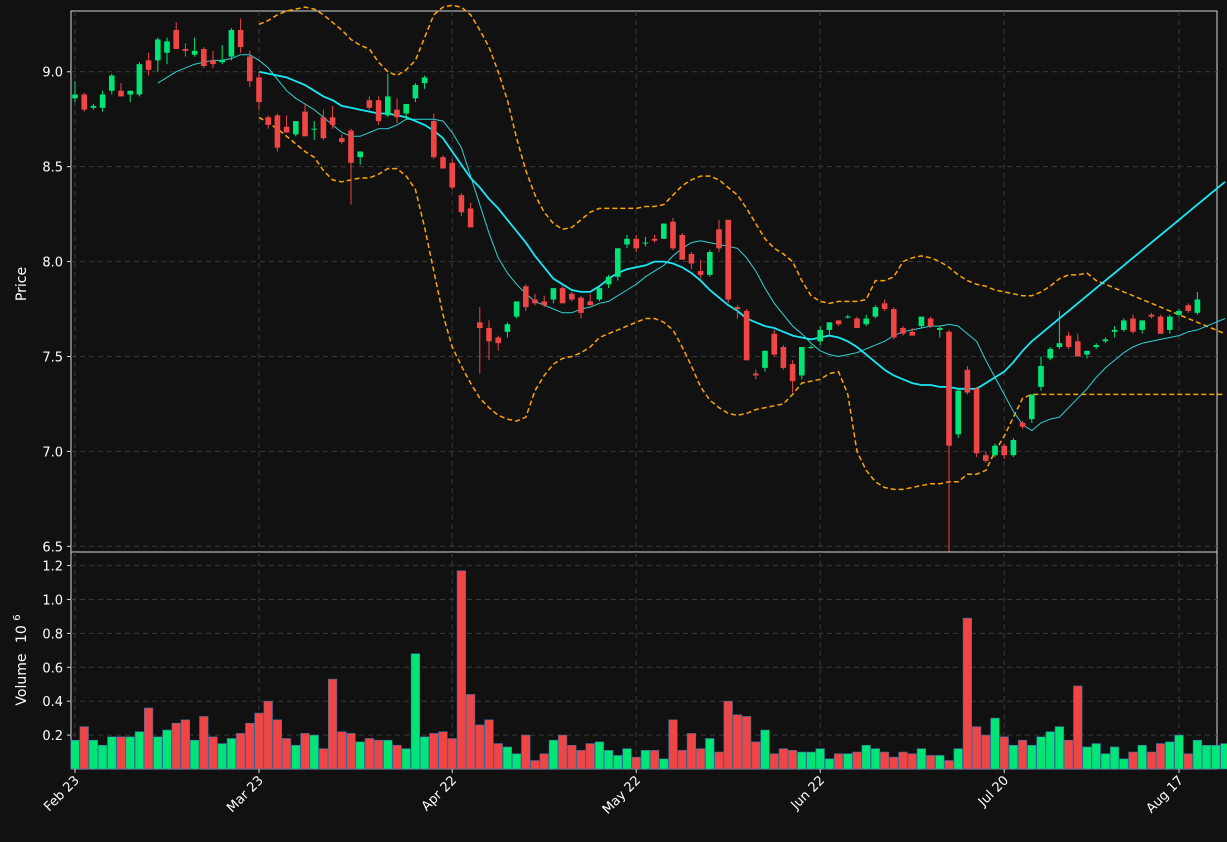  I want to click on volume-tick-label: 0.2, so click(52, 736).